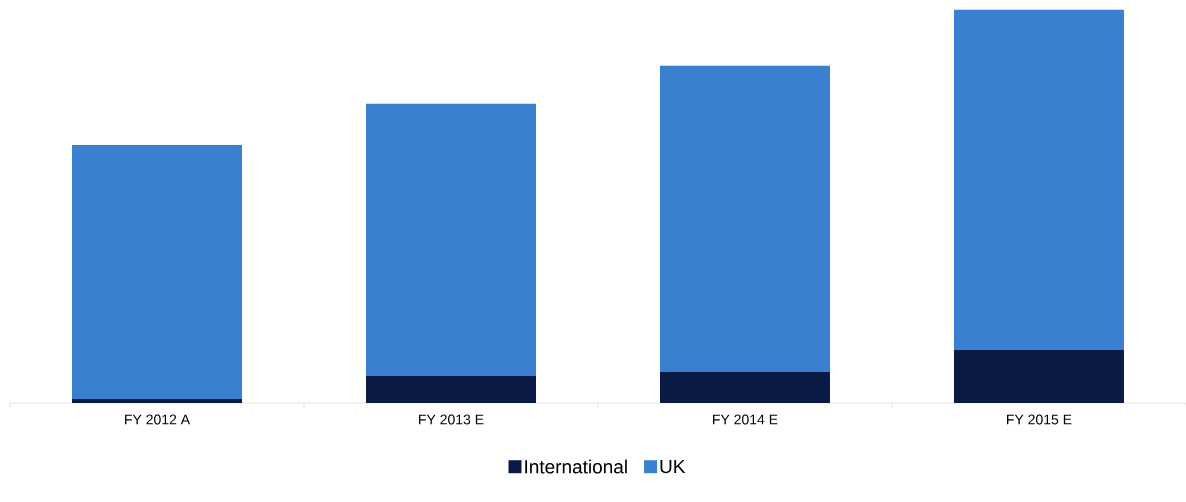  Describe the element at coordinates (1039, 419) in the screenshot. I see `x-tick-label: FY 2015 E` at that location.